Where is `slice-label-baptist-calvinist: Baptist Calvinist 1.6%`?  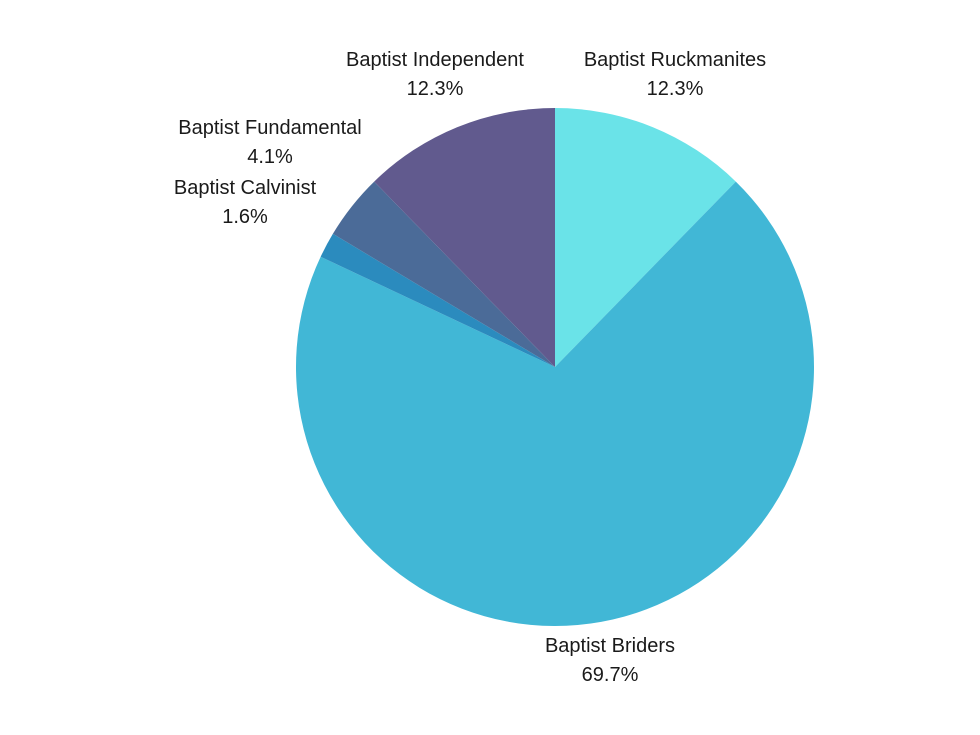
slice-label-baptist-calvinist: Baptist Calvinist 1.6% is located at coordinates (245, 203).